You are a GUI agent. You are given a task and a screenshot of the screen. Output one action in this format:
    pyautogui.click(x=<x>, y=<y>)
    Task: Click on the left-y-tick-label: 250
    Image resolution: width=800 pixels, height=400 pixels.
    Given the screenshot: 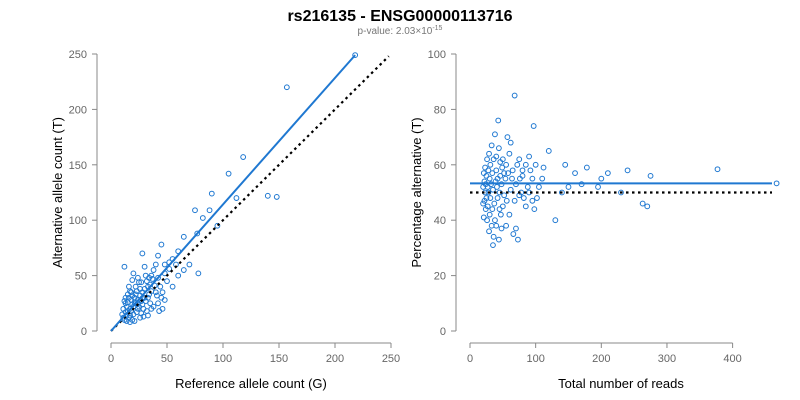 What is the action you would take?
    pyautogui.click(x=78, y=55)
    